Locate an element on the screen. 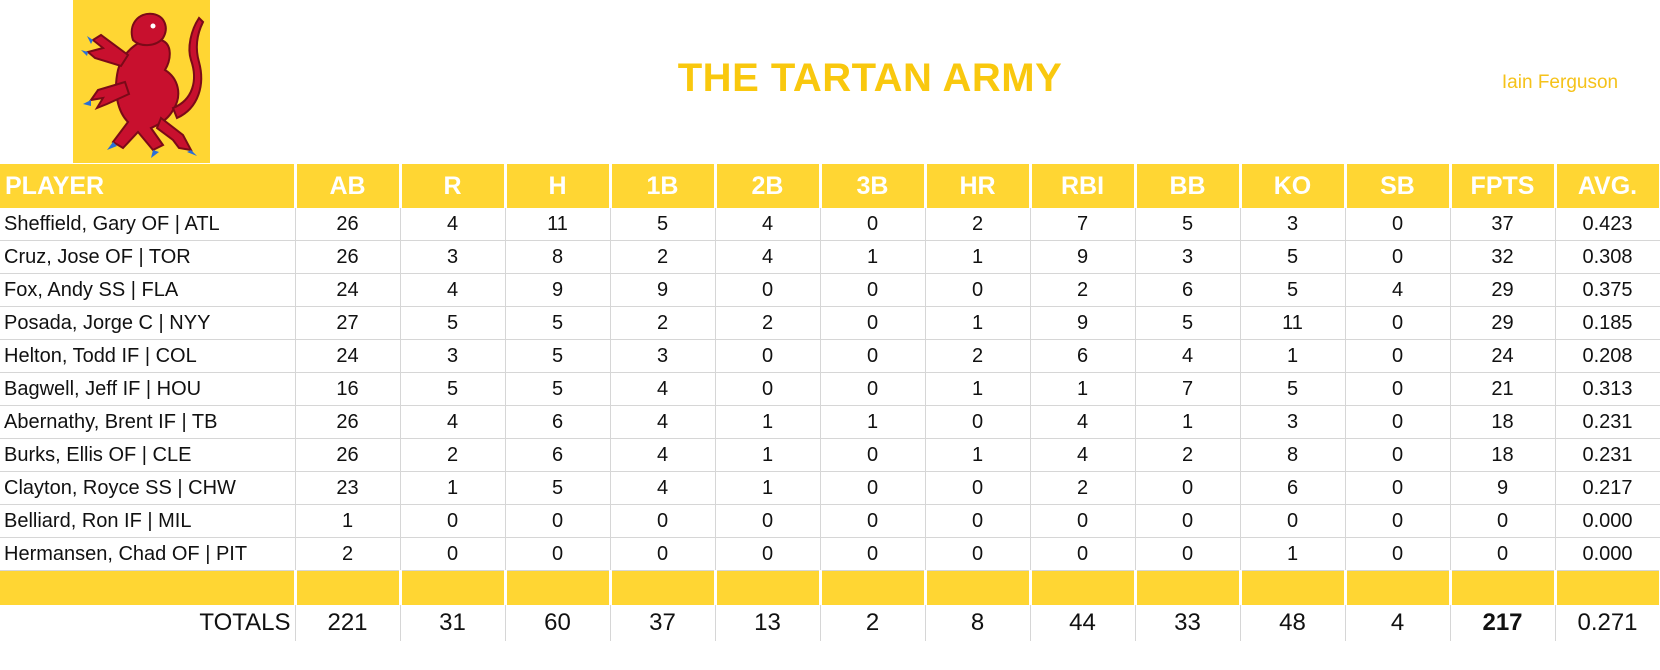  total-cell: 221 is located at coordinates (348, 623).